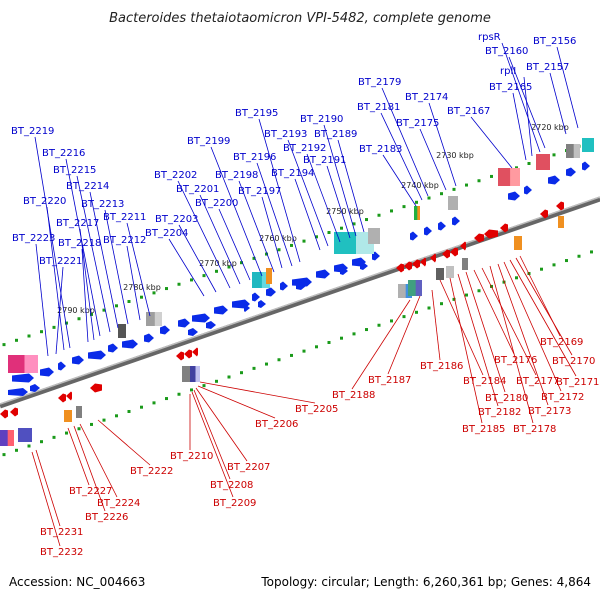 The image size is (600, 600). What do you see at coordinates (236, 175) in the screenshot?
I see `forward-gene-label: BT_2198` at bounding box center [236, 175].